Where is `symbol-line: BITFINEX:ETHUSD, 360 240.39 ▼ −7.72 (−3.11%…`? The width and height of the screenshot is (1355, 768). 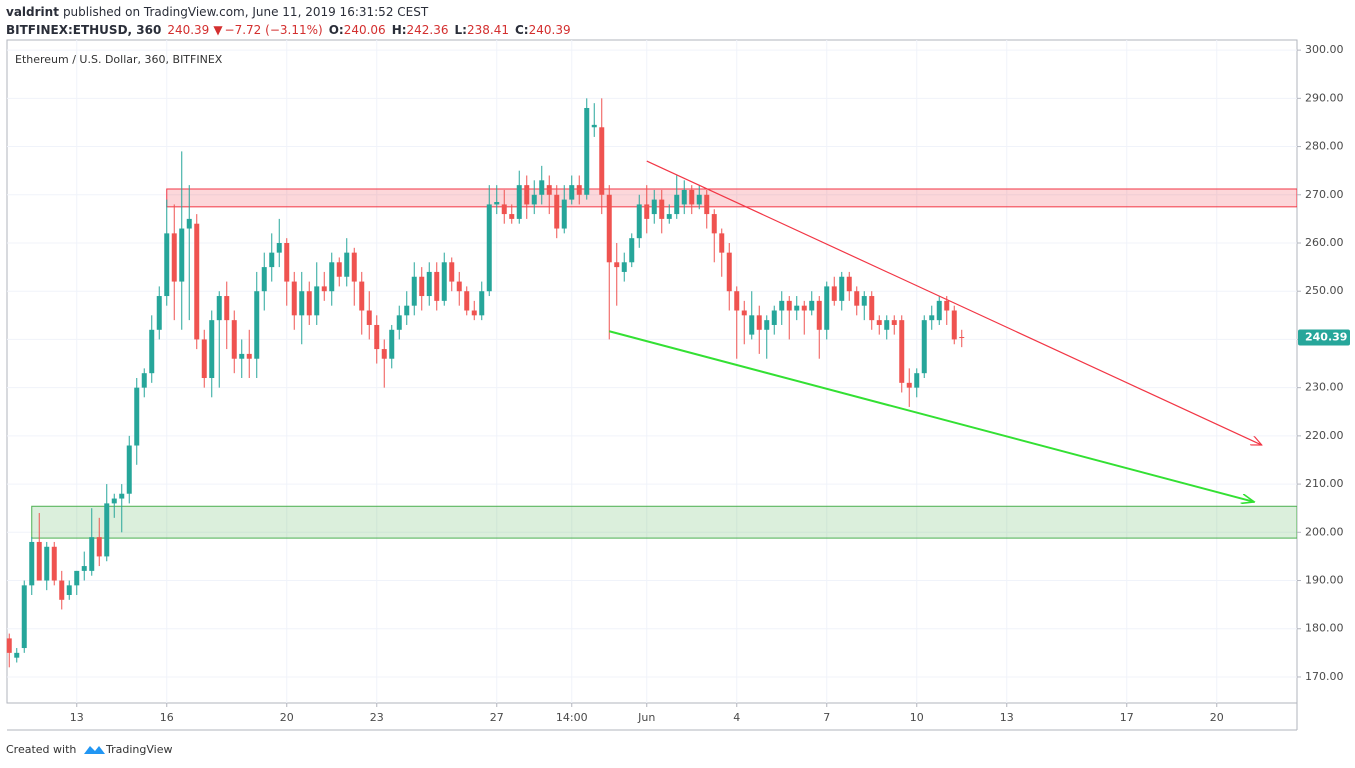
symbol-line: BITFINEX:ETHUSD, 360 240.39 ▼ −7.72 (−3.11%… is located at coordinates (288, 30).